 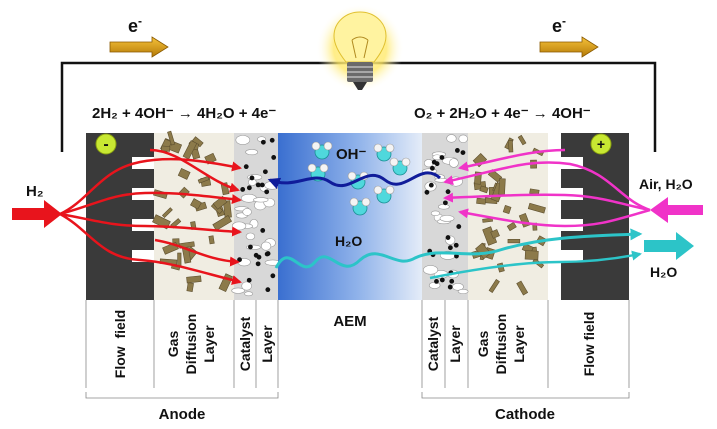 What do you see at coordinates (349, 321) in the screenshot?
I see `membrane-label: AEM` at bounding box center [349, 321].